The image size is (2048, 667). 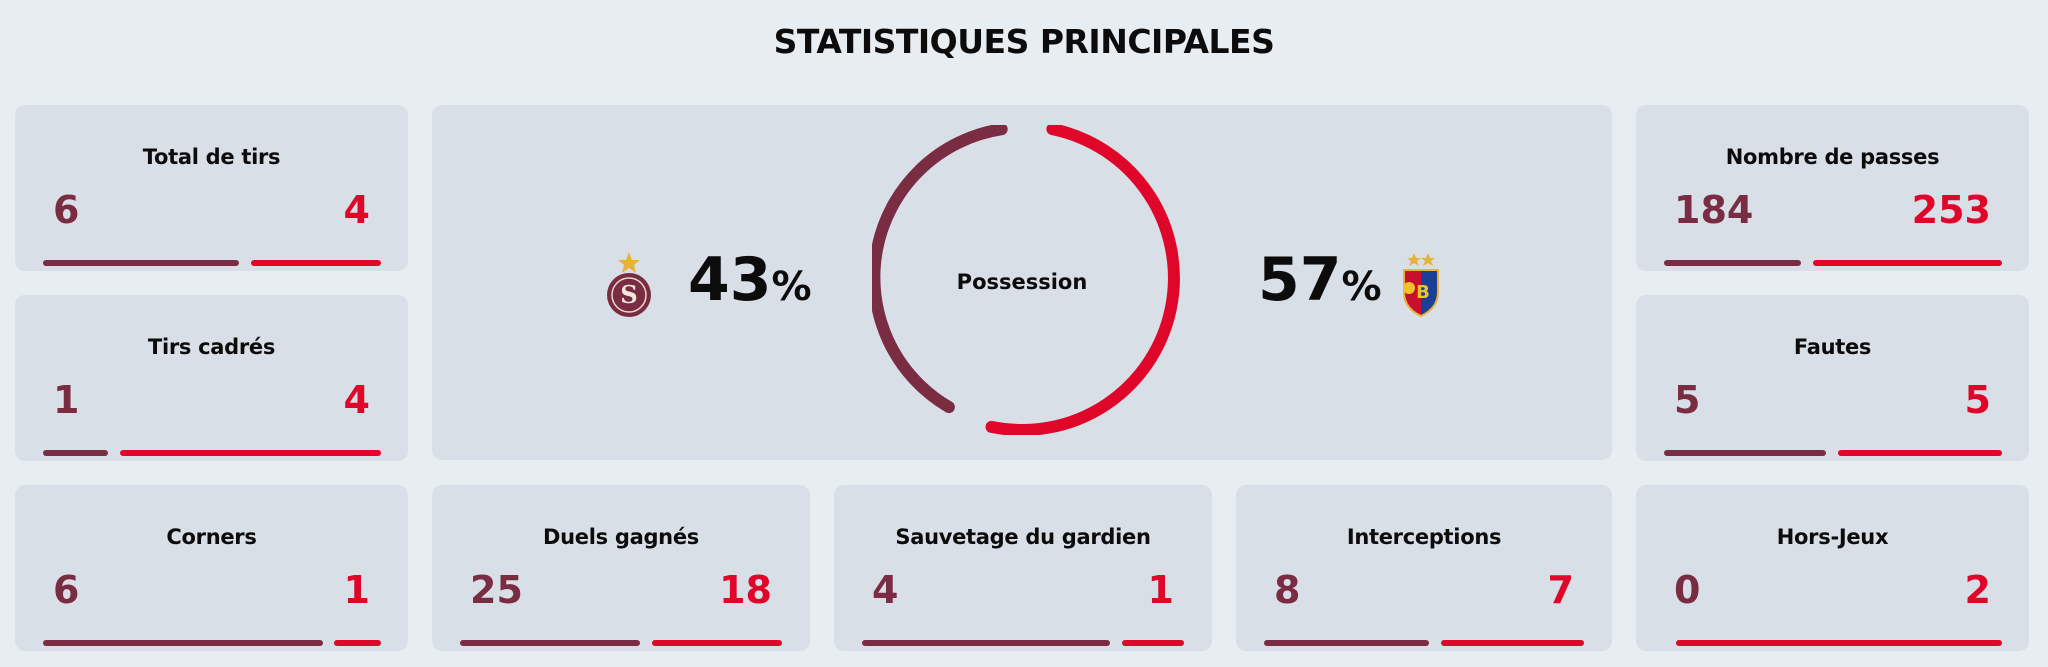 I want to click on stat-card-corners: Corners 6 1, so click(x=211, y=568).